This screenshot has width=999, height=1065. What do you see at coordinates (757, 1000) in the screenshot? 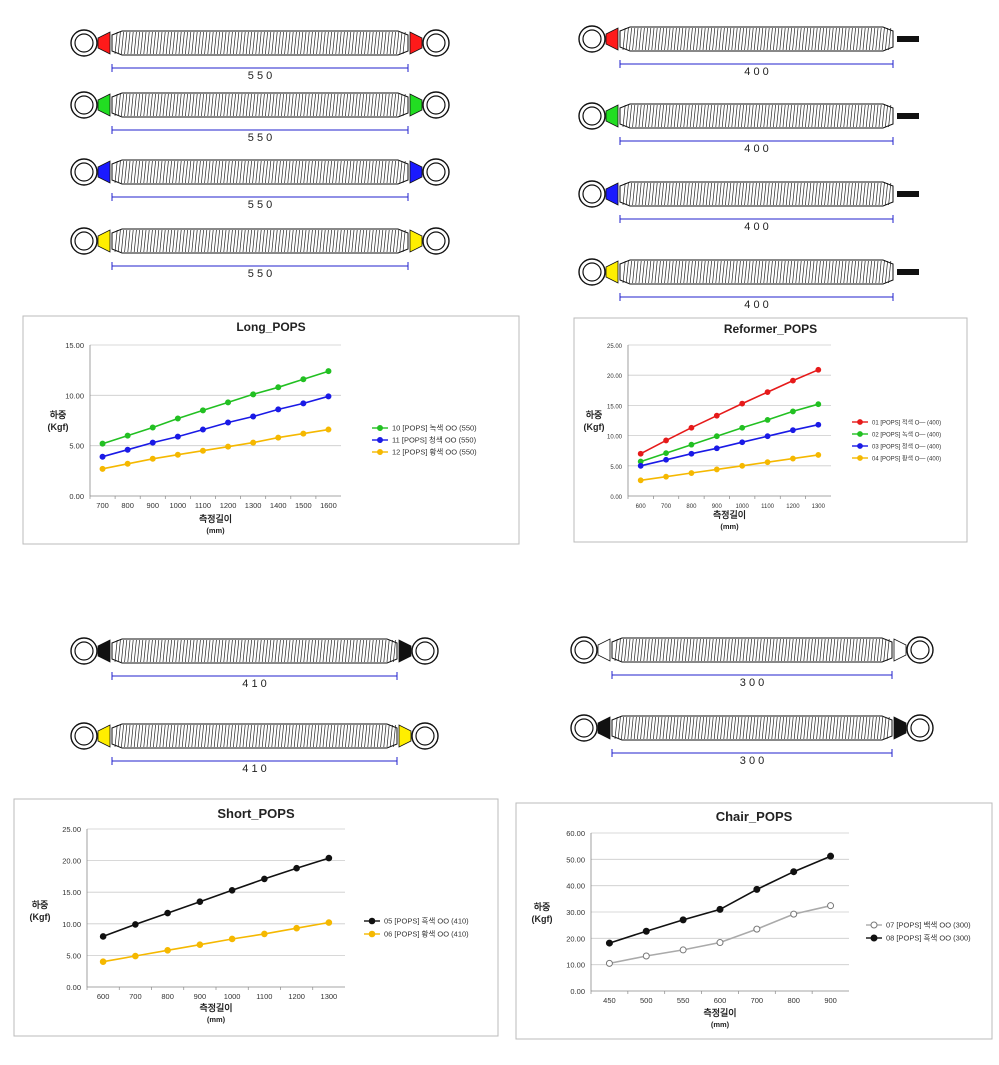
I see `x-tick-label: 700` at bounding box center [757, 1000].